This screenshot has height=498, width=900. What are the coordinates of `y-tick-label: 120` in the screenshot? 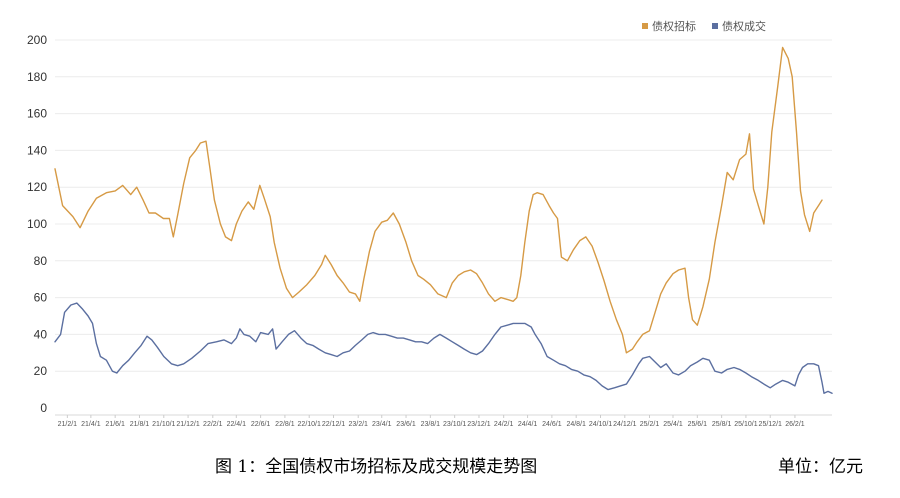 It's located at (37, 187).